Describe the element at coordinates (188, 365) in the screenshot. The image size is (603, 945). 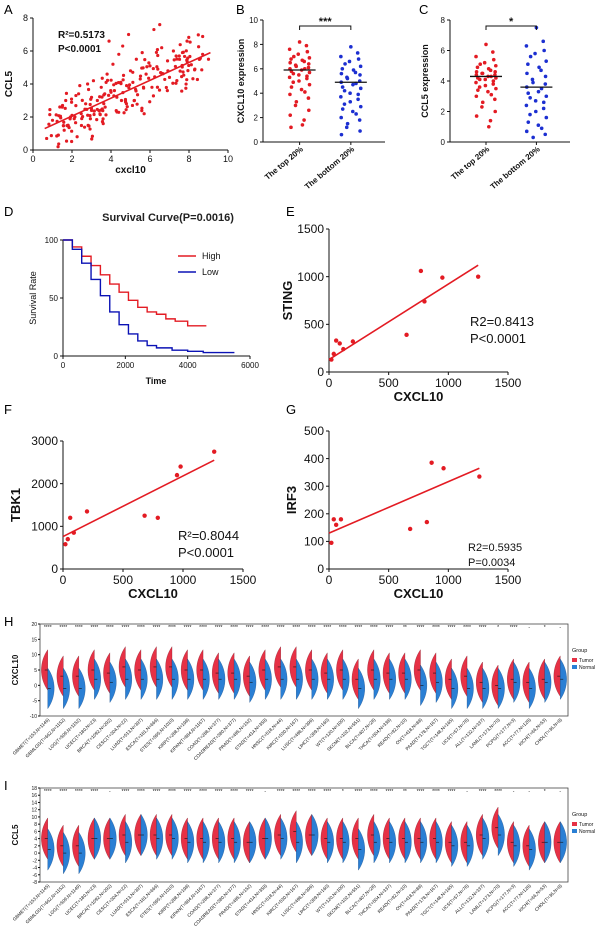
I see `x-tick-label: 4000` at that location.